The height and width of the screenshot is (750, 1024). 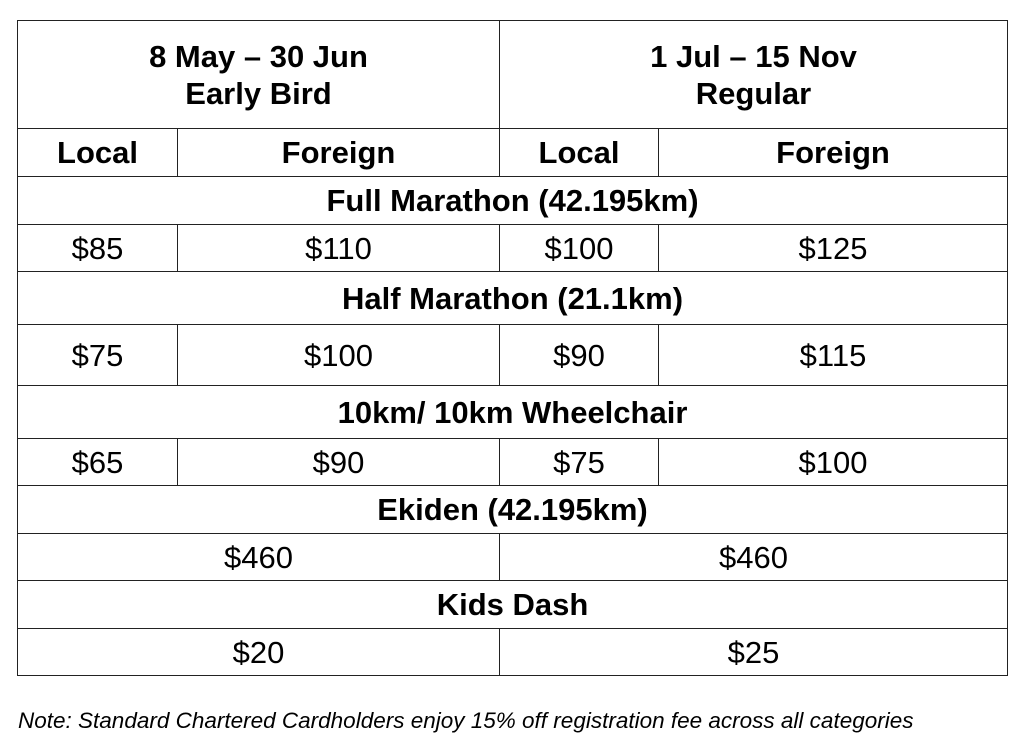 I want to click on period-regular: 1 Jul – 15 Nov Regular, so click(x=753, y=74).